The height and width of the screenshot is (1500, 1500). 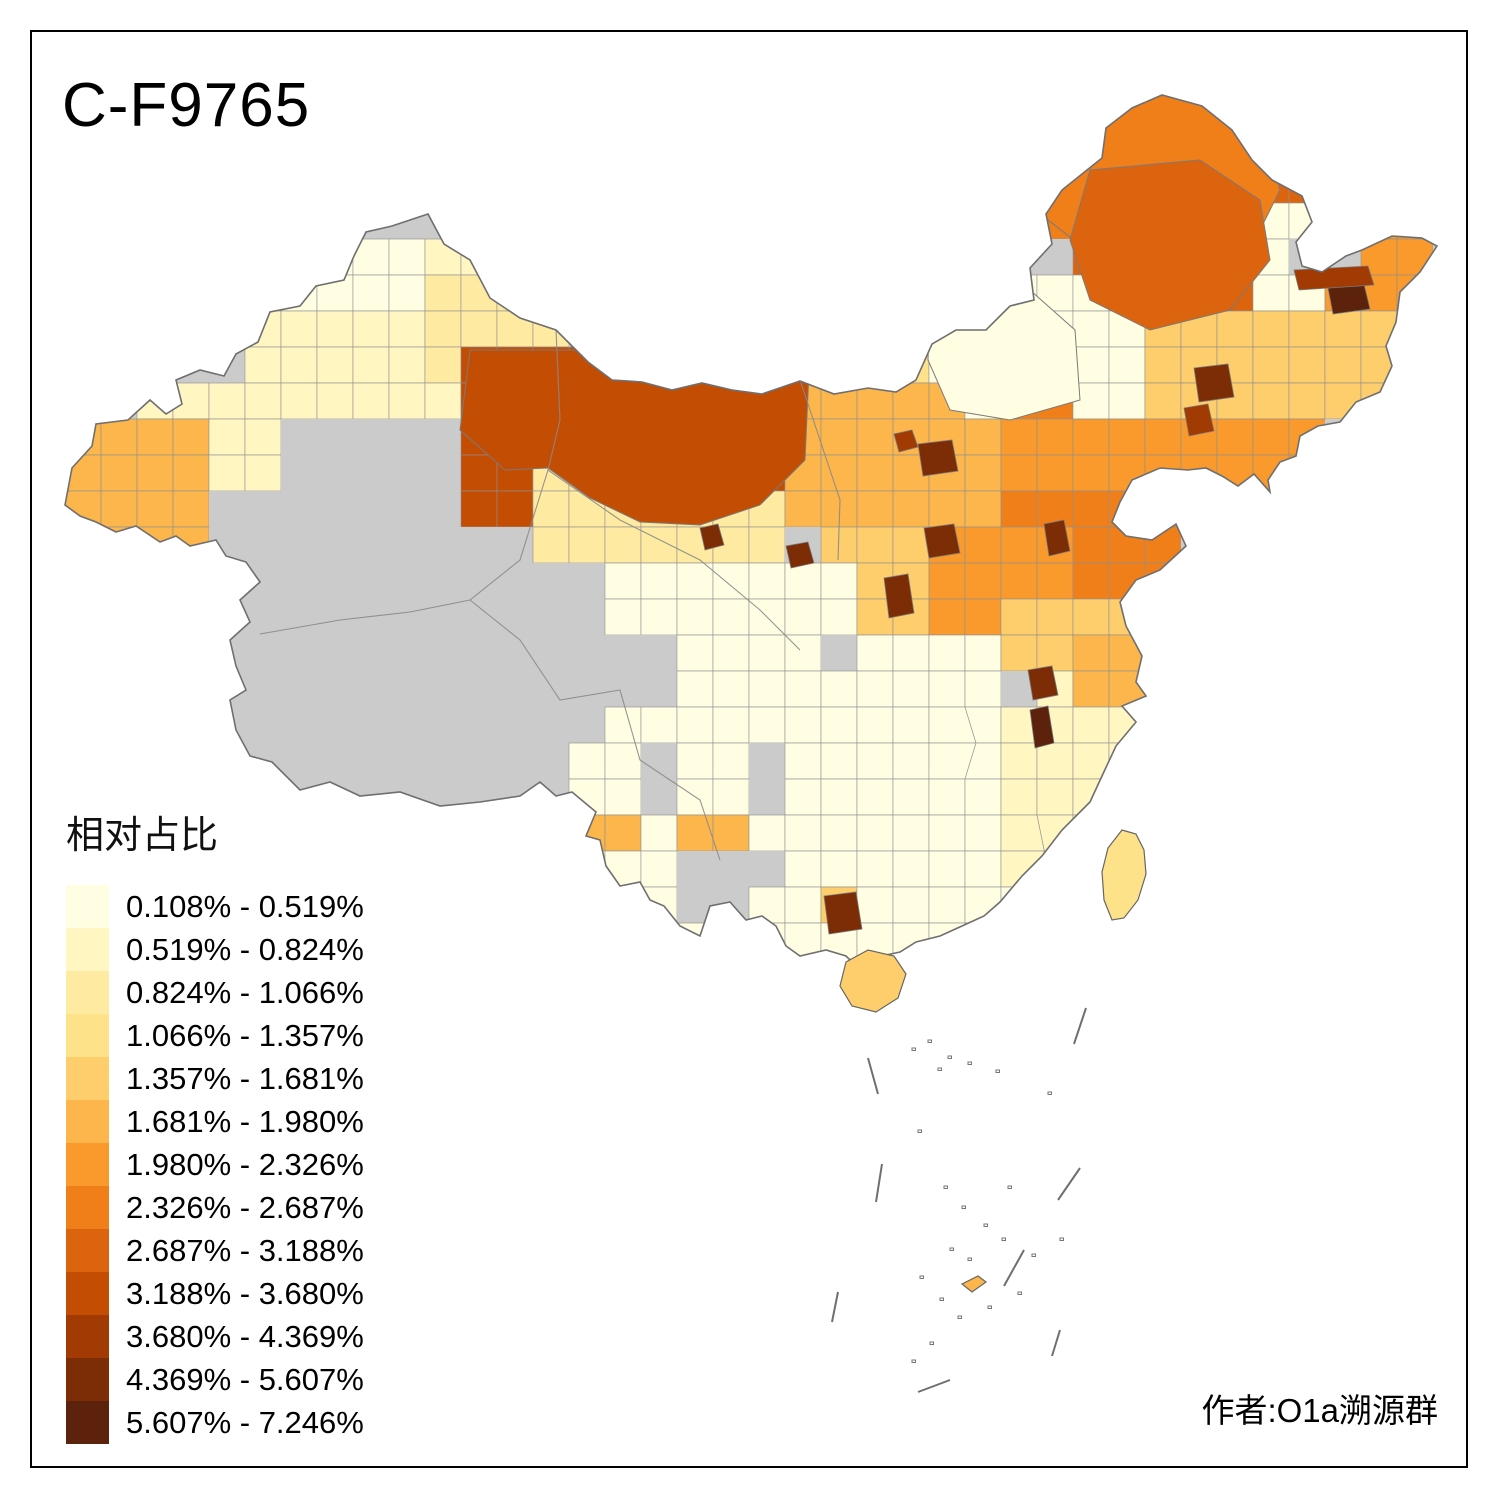 What do you see at coordinates (245, 992) in the screenshot?
I see `legend-label: 0.824% - 1.066%` at bounding box center [245, 992].